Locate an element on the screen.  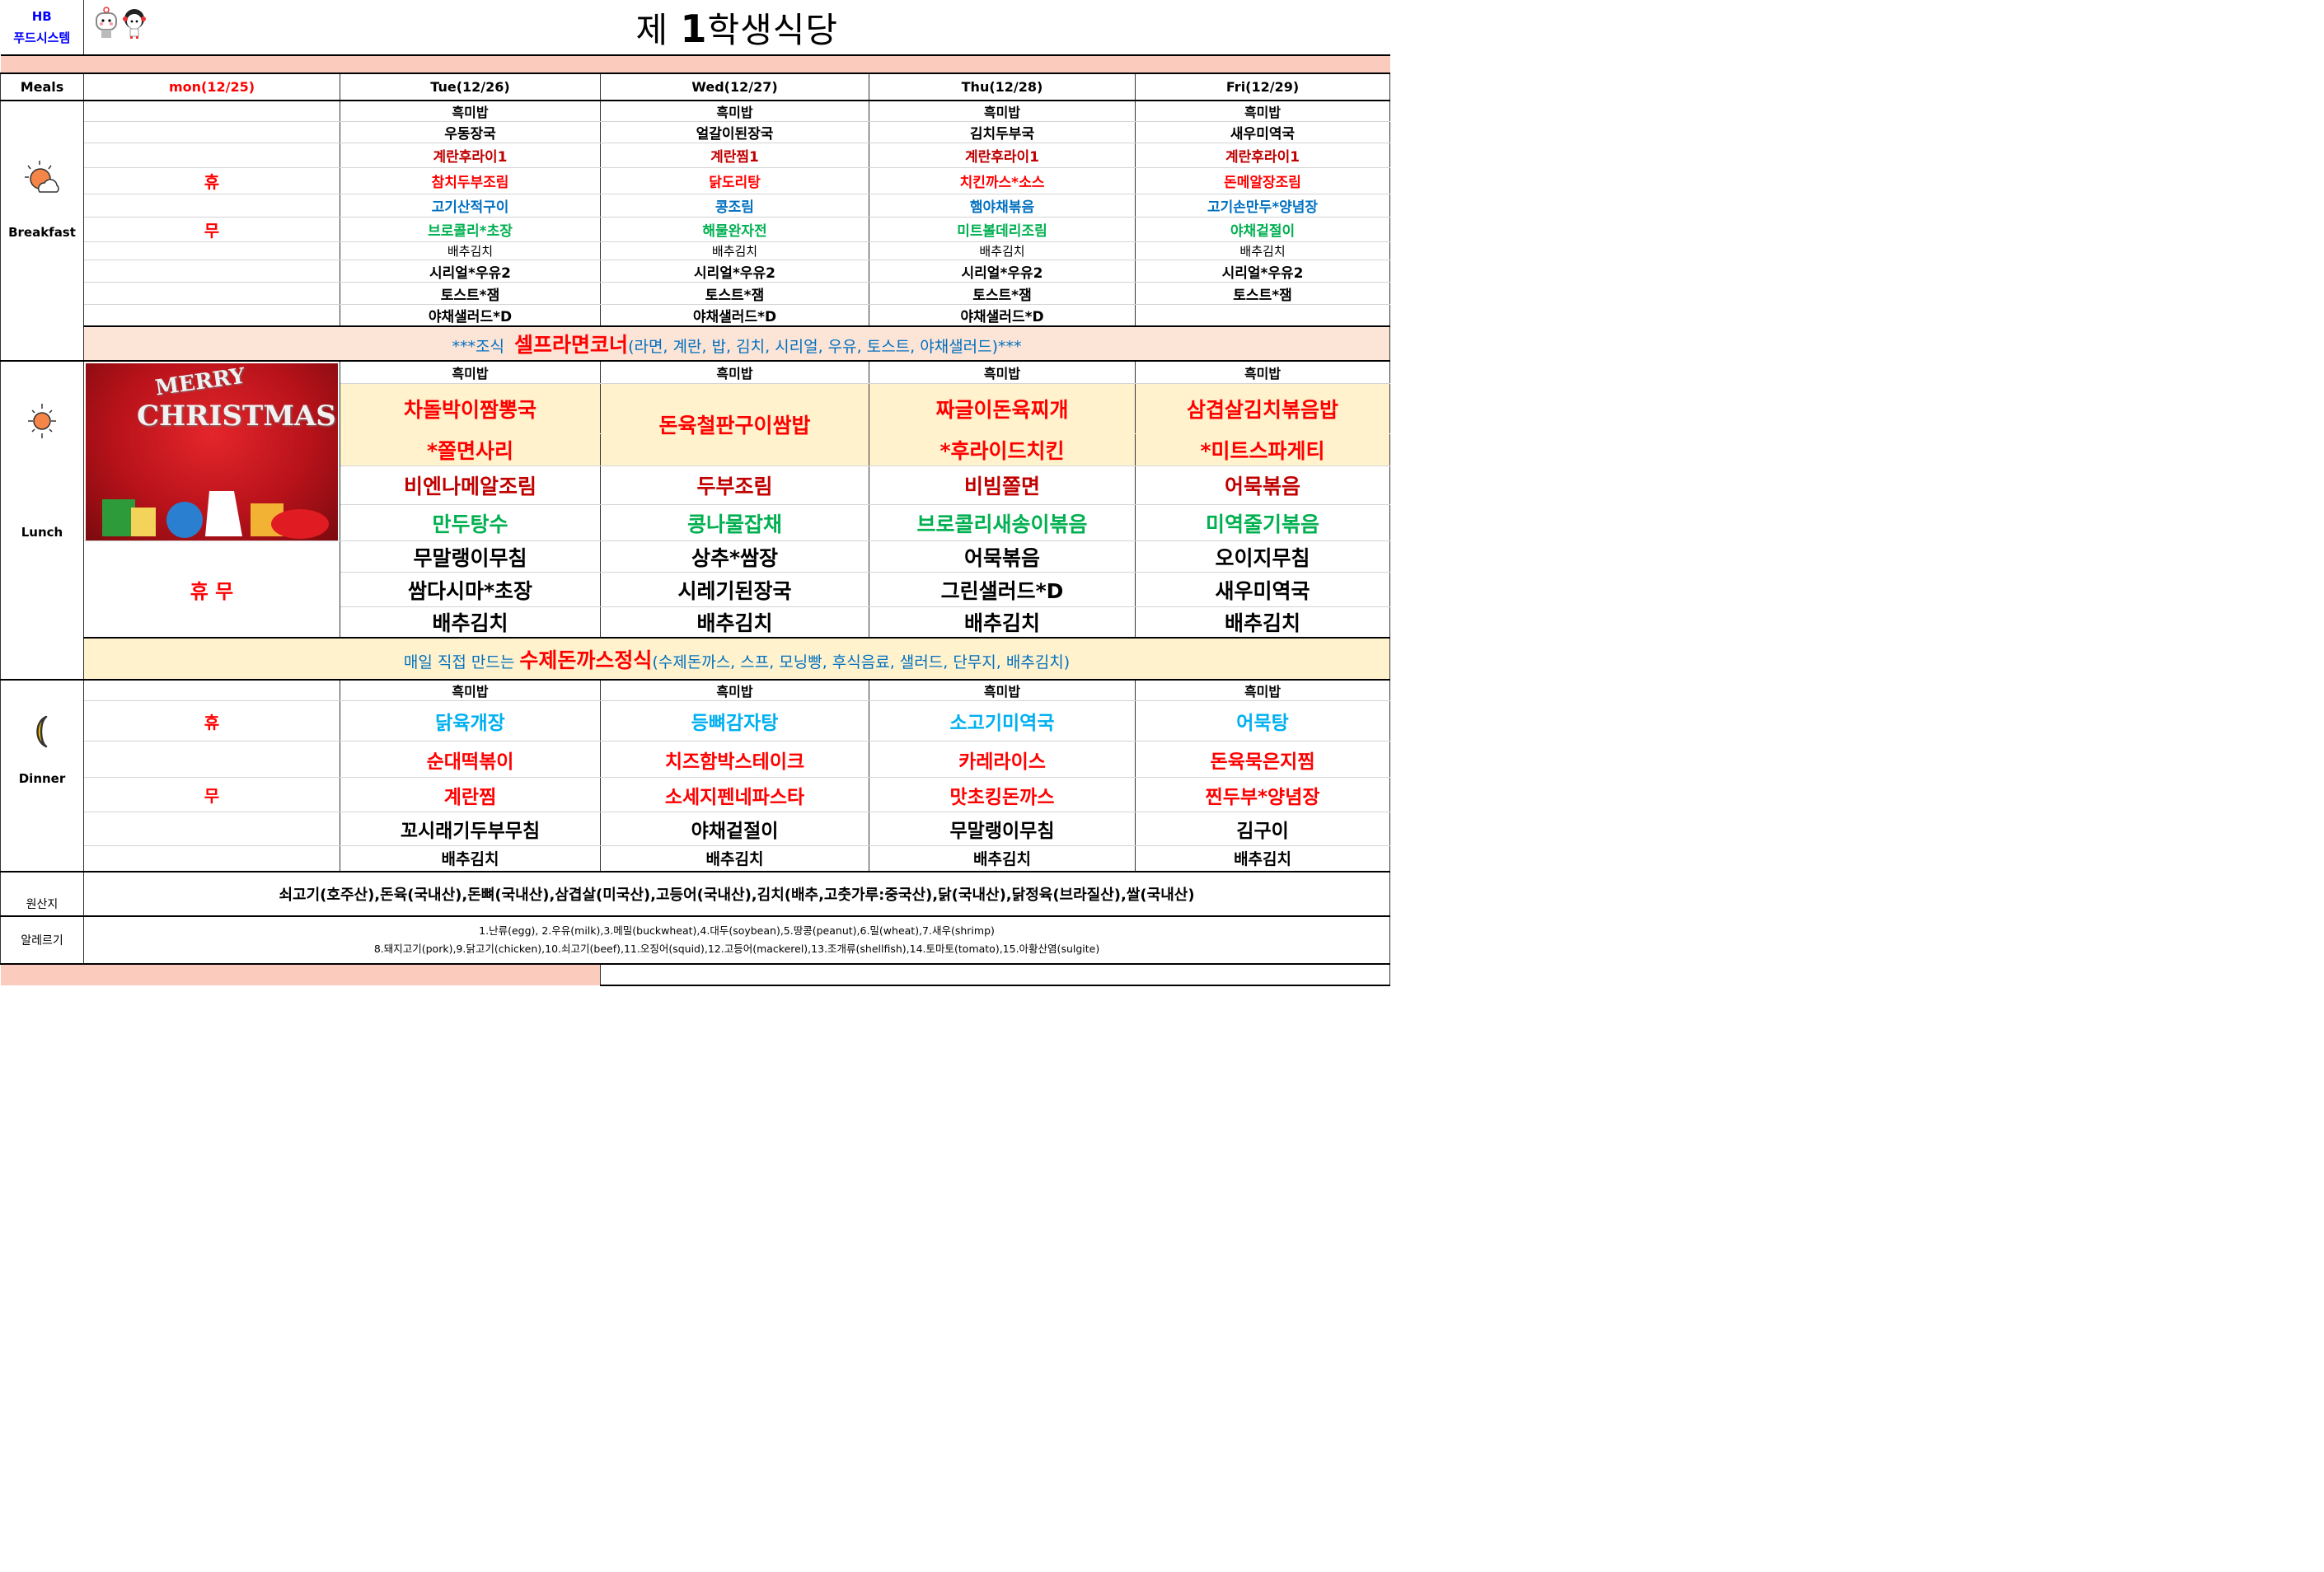
lunch-item-fri: 새우미역국 is located at coordinates (1262, 589).